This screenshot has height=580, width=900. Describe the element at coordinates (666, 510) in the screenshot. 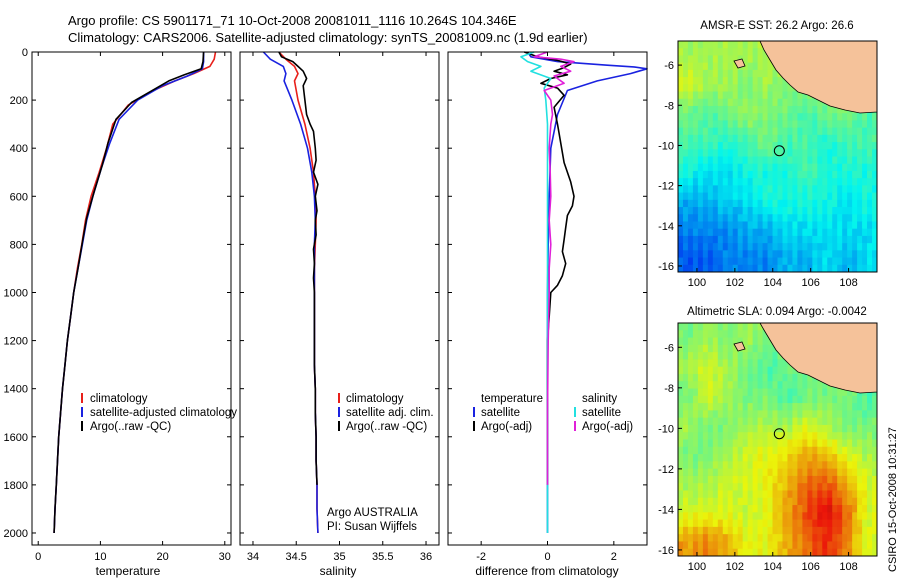

I see `y-tick-label: -14` at that location.